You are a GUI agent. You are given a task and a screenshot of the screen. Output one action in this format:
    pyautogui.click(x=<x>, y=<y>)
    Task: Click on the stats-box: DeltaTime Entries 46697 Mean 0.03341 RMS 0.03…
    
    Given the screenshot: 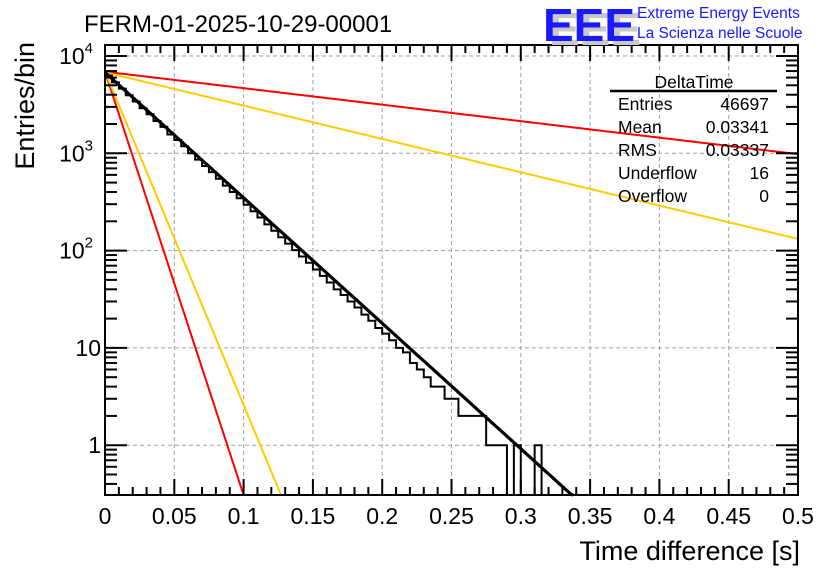 What is the action you would take?
    pyautogui.click(x=693, y=139)
    